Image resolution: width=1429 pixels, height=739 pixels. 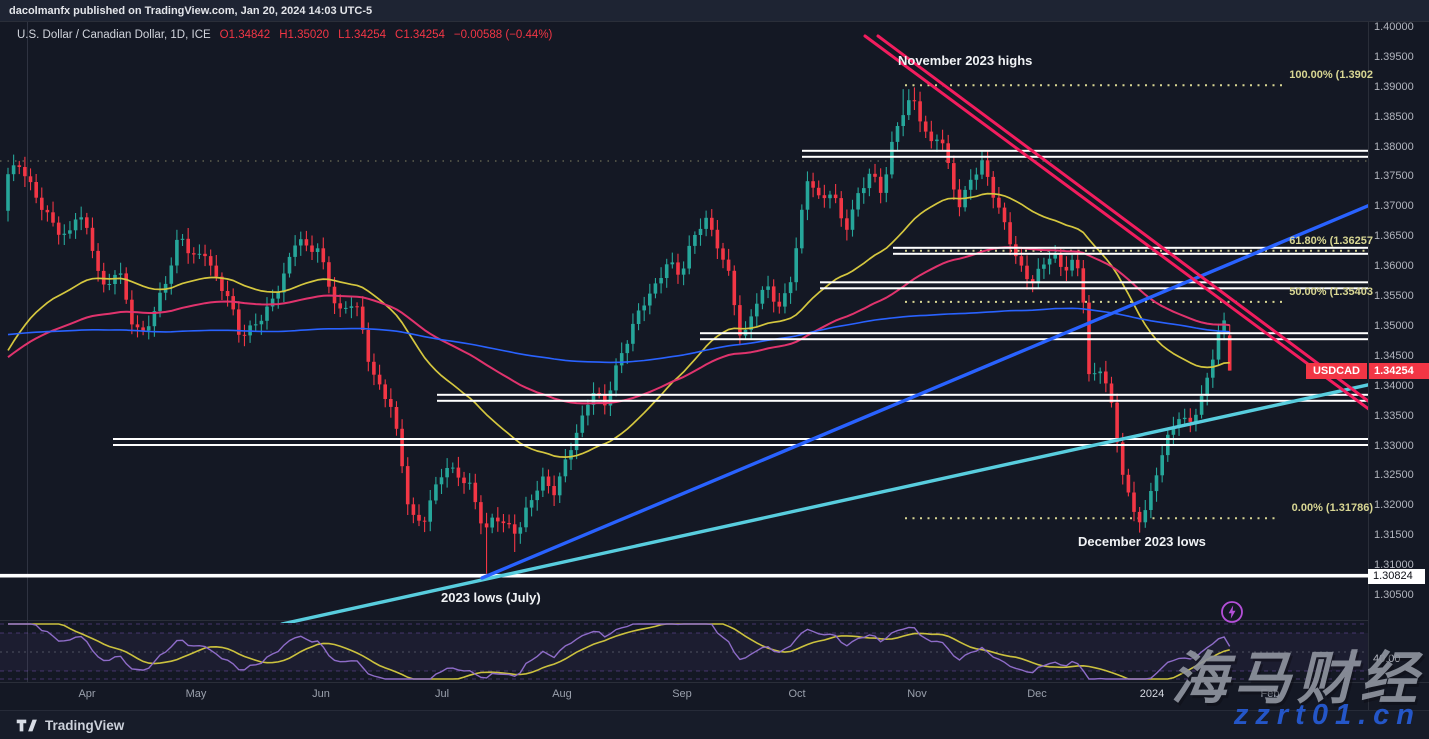 I want to click on price-tick: 1.36000, so click(x=1394, y=266).